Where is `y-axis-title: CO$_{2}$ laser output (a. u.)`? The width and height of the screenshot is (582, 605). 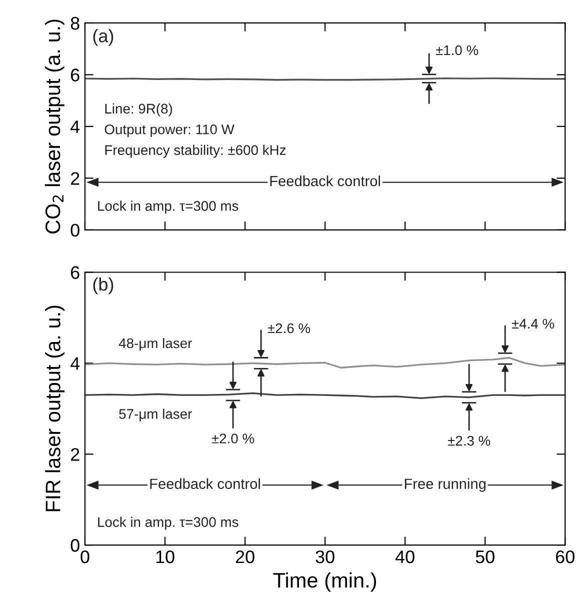
y-axis-title: CO$_{2}$ laser output (a. u.) is located at coordinates (54, 127).